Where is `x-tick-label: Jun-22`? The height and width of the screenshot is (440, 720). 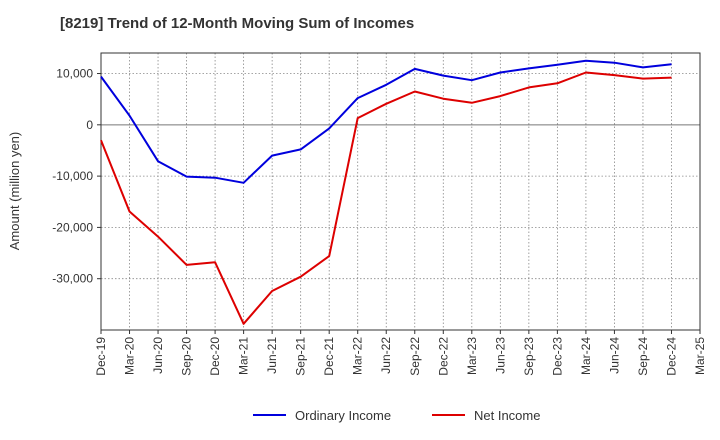 x-tick-label: Jun-22 is located at coordinates (386, 355).